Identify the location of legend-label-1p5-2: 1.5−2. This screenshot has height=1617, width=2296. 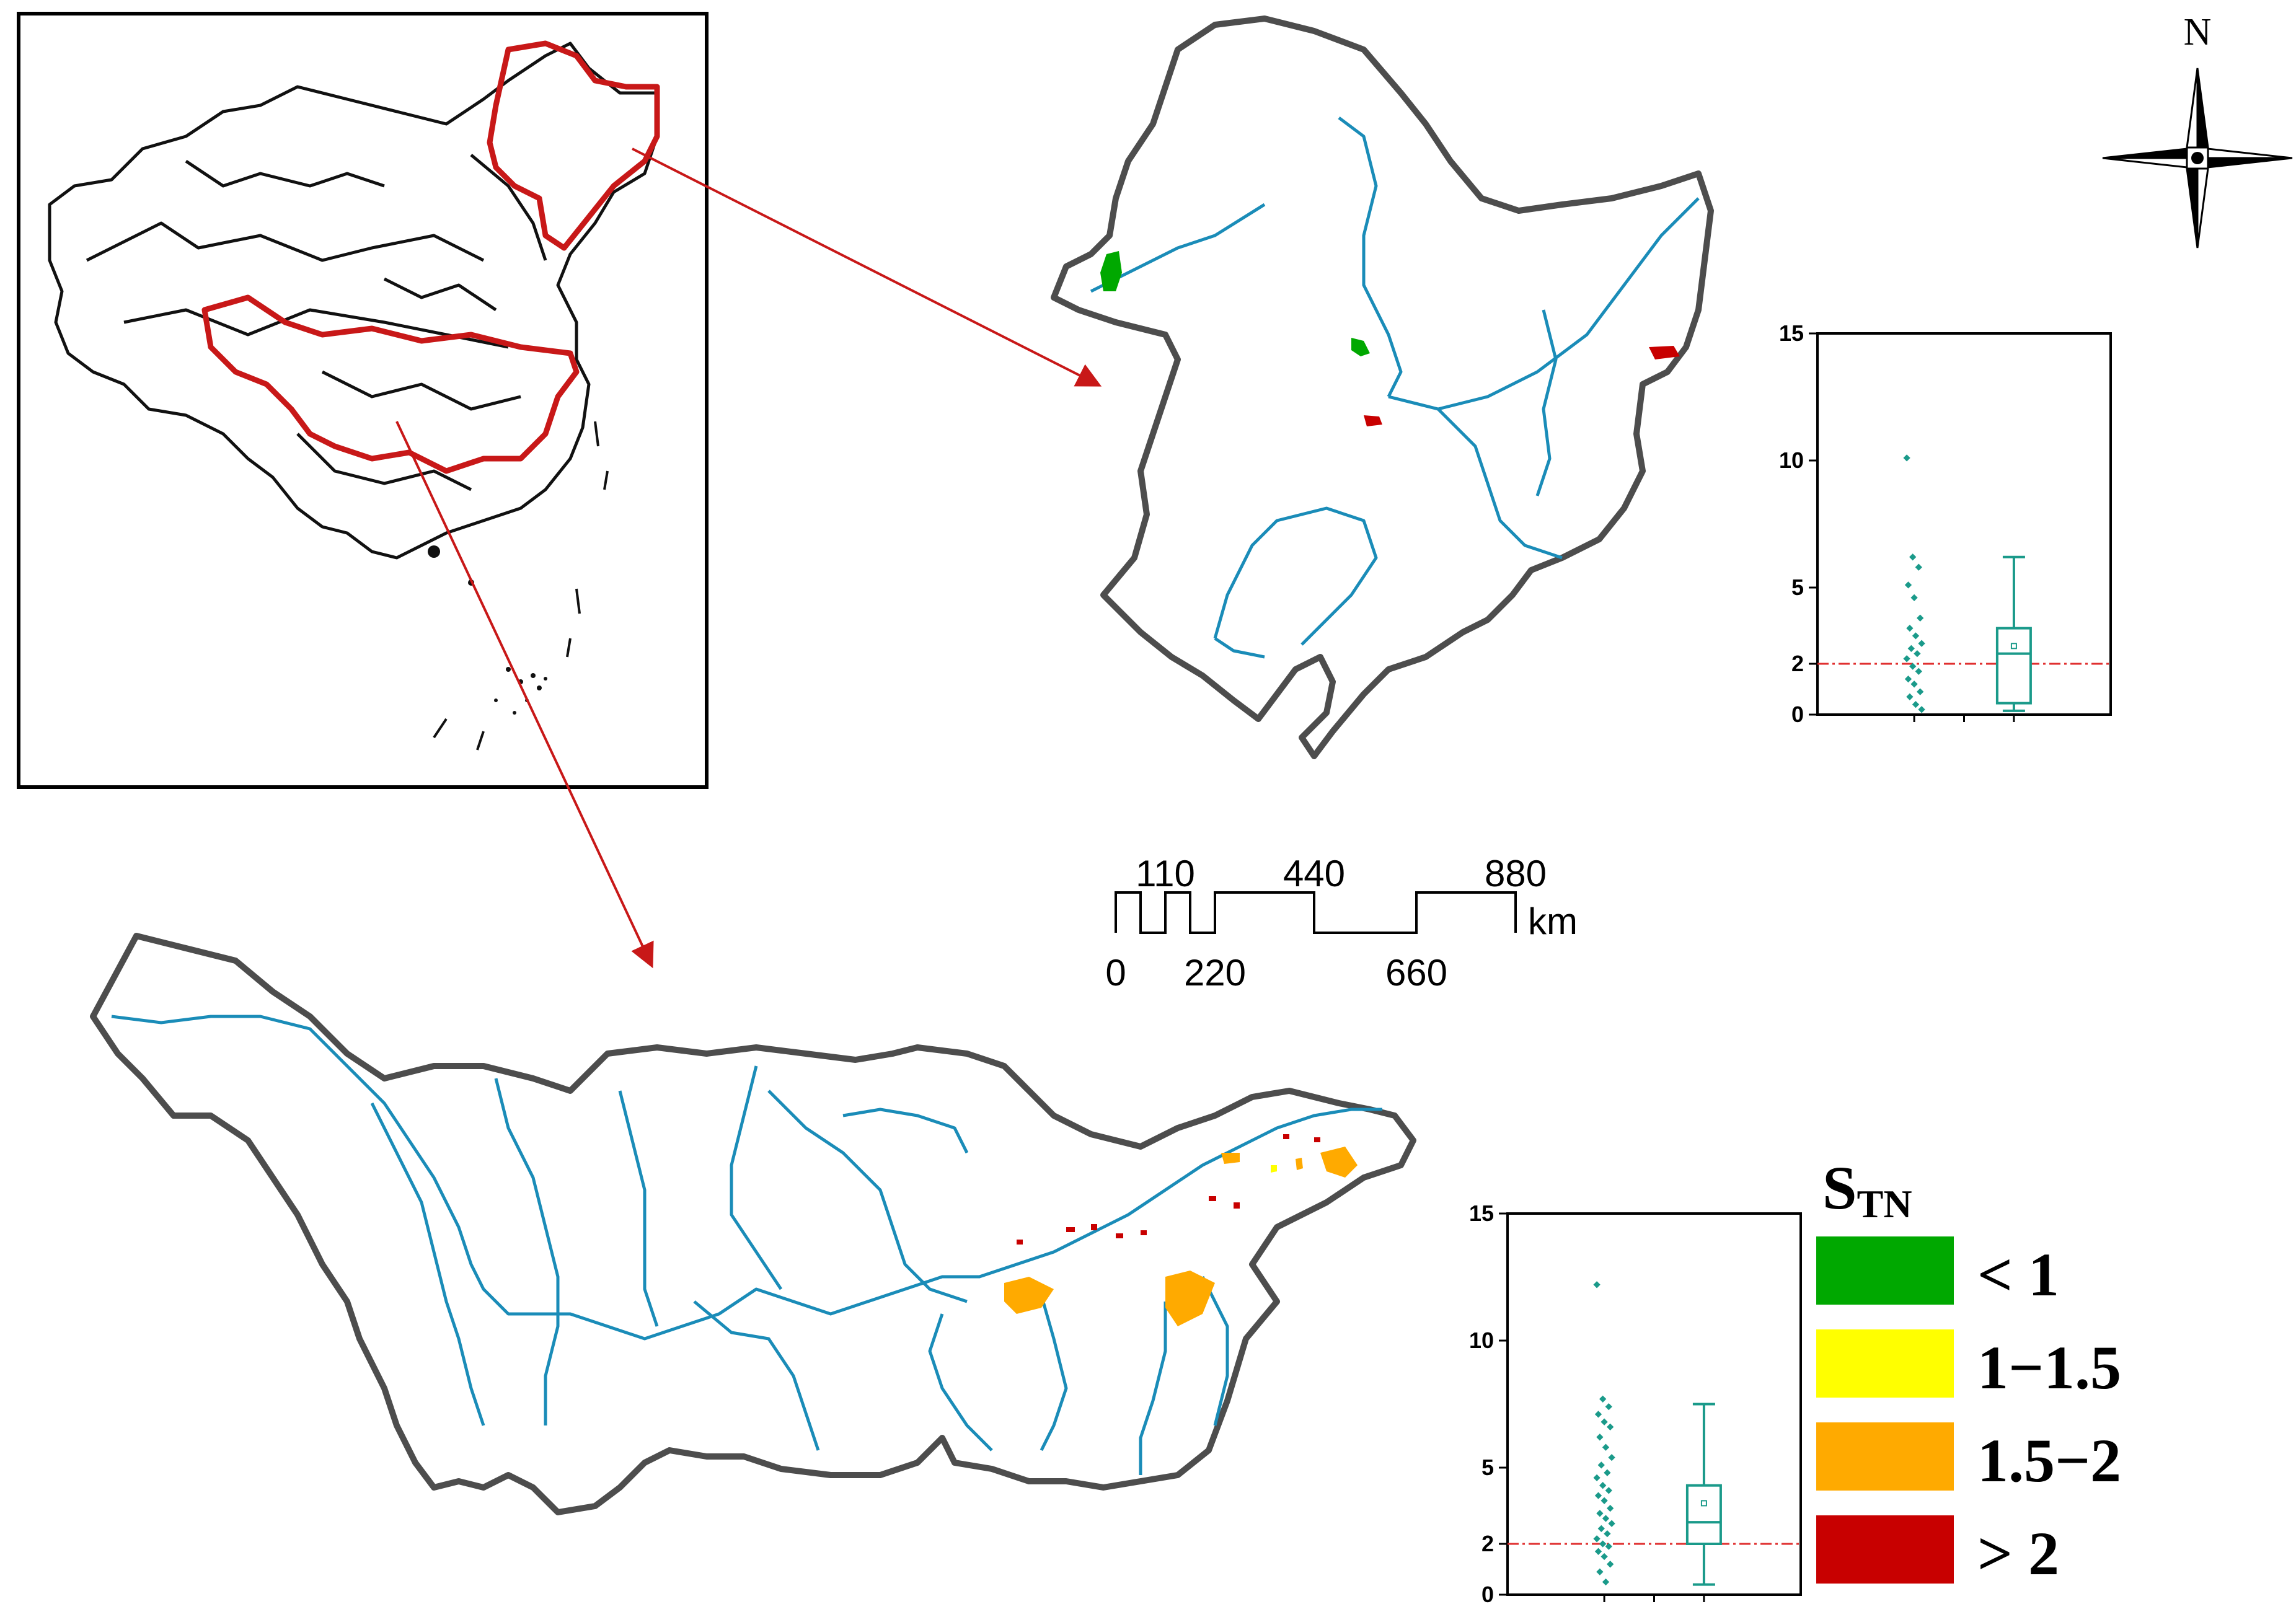
(2049, 1460).